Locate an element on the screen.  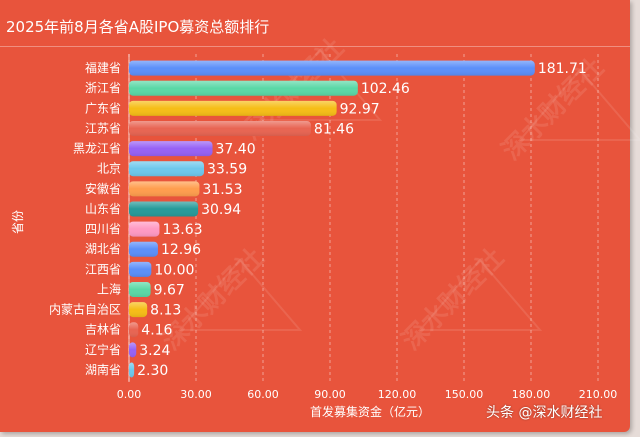
category-label: 四川省 is located at coordinates (103, 229).